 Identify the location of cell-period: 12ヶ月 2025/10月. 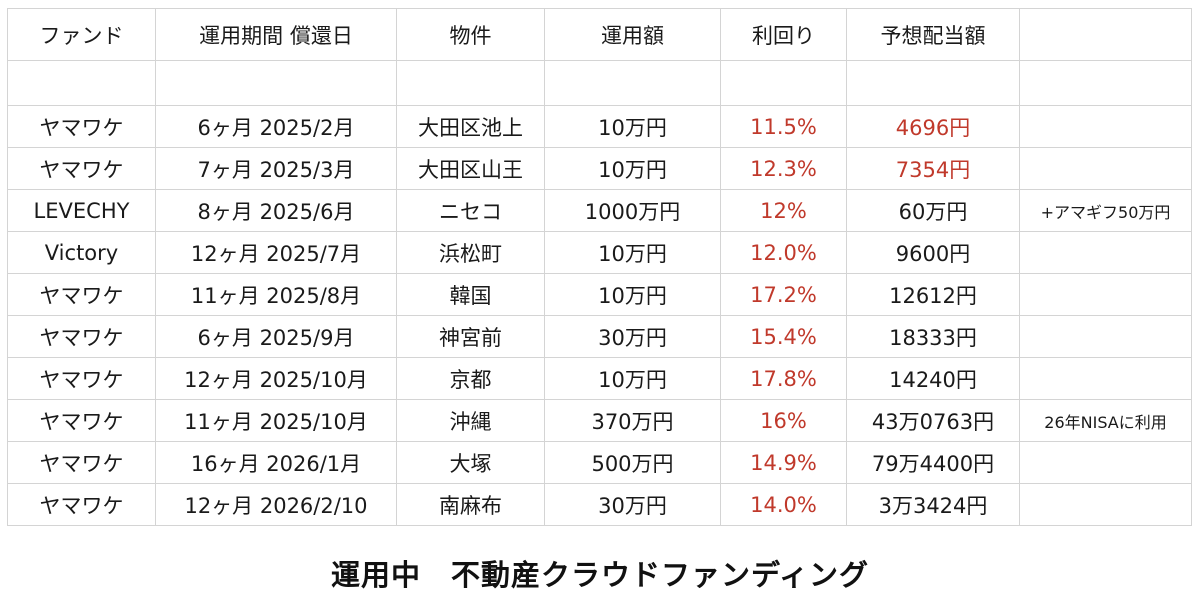
(276, 378).